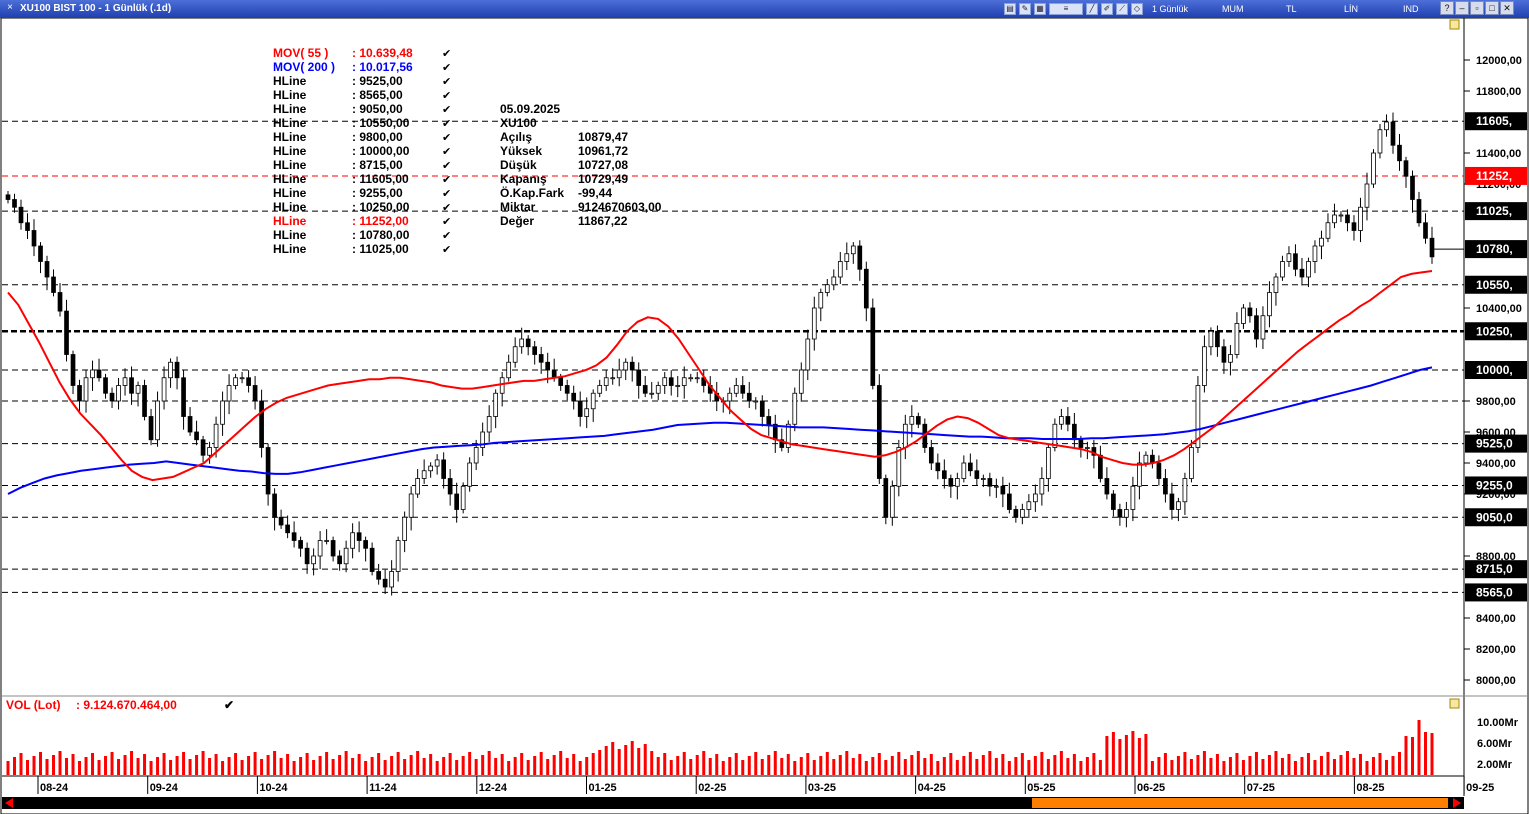 This screenshot has width=1529, height=814. I want to click on info-label: Kapanış, so click(523, 179).